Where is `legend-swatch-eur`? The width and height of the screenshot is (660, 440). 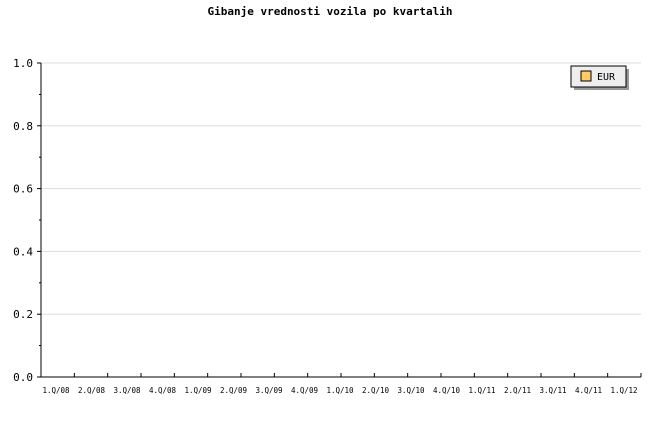 legend-swatch-eur is located at coordinates (586, 76).